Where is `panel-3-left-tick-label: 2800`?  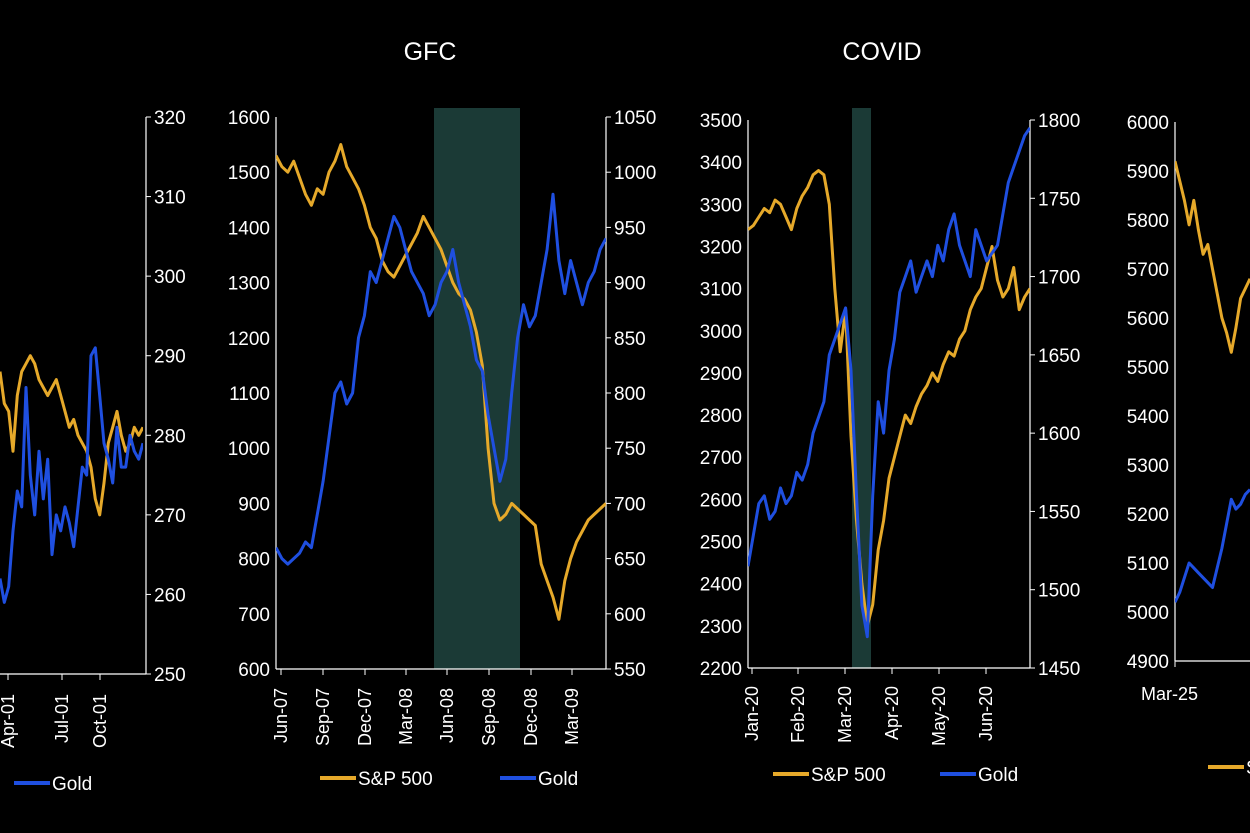 panel-3-left-tick-label: 2800 is located at coordinates (721, 416).